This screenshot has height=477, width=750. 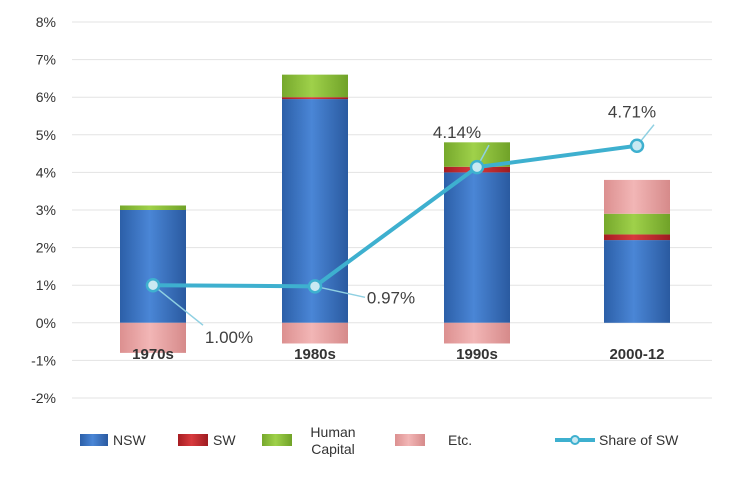 What do you see at coordinates (332, 440) in the screenshot?
I see `legend-label: Human Capital` at bounding box center [332, 440].